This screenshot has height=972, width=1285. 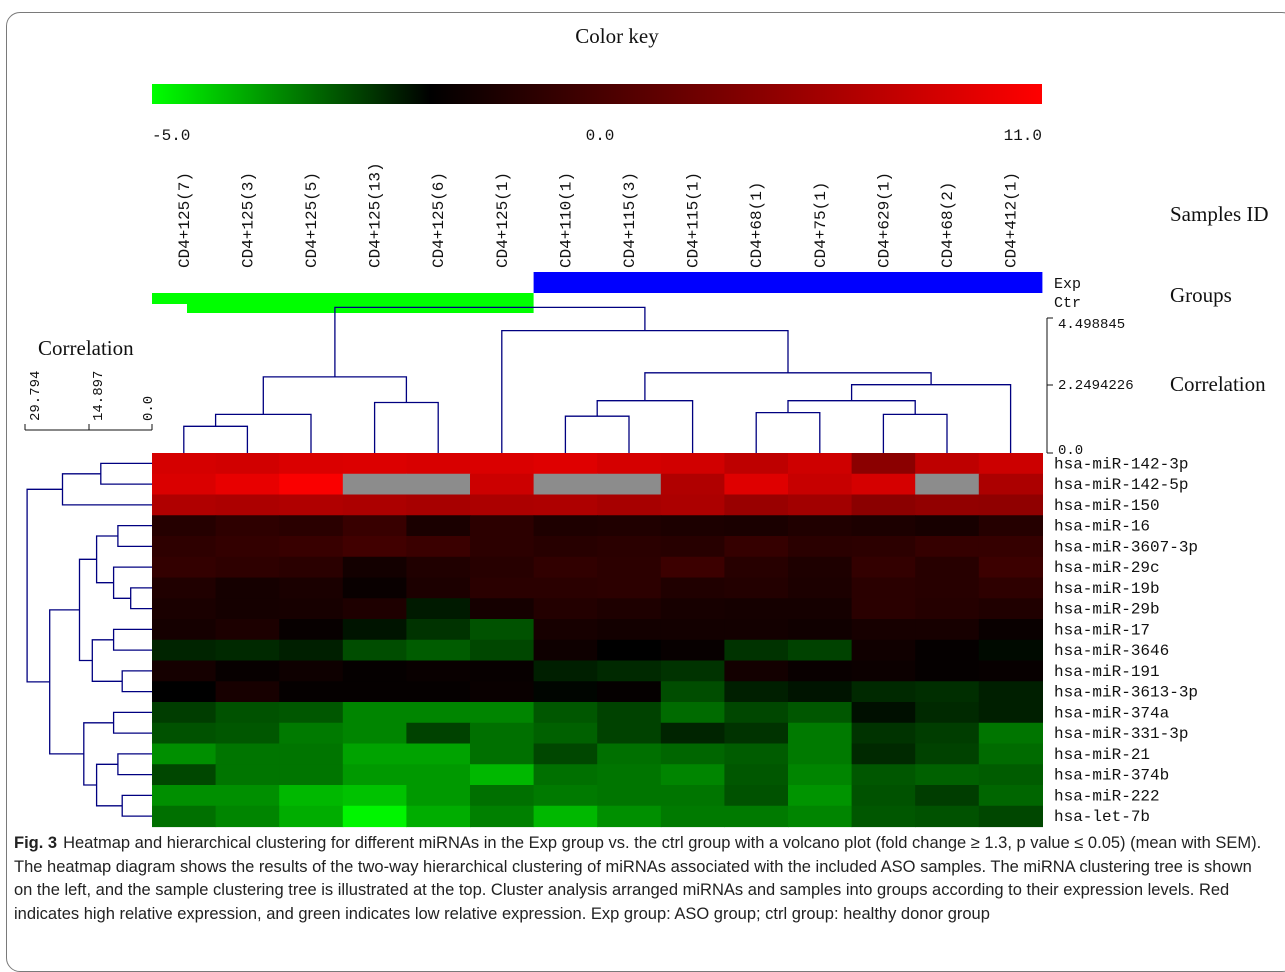 What do you see at coordinates (503, 220) in the screenshot?
I see `sample-label: CD4+125(1)` at bounding box center [503, 220].